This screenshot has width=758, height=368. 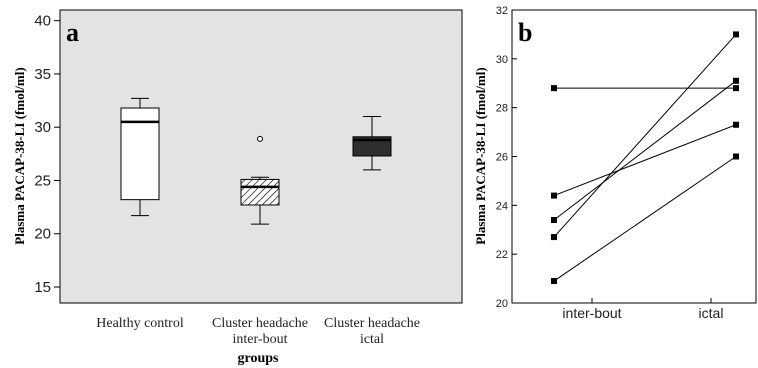 I want to click on panel-b-label: b, so click(x=525, y=32).